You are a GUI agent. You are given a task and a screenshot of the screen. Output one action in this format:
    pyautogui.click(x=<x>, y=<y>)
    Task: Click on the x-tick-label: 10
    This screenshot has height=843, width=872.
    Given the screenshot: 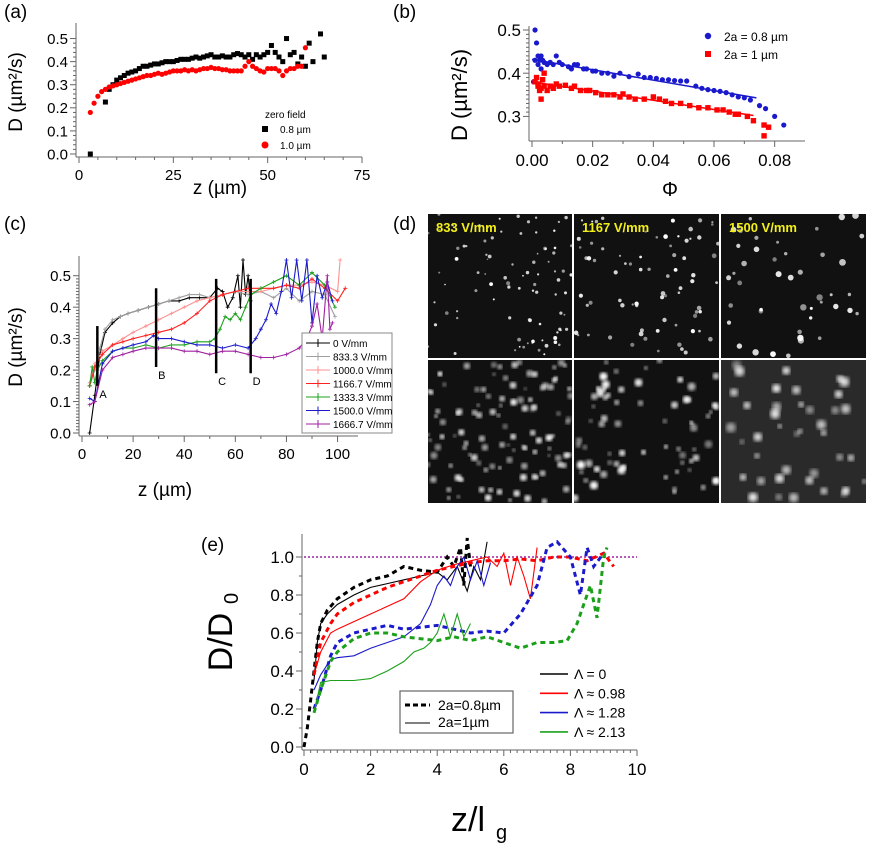 What is the action you would take?
    pyautogui.click(x=637, y=769)
    